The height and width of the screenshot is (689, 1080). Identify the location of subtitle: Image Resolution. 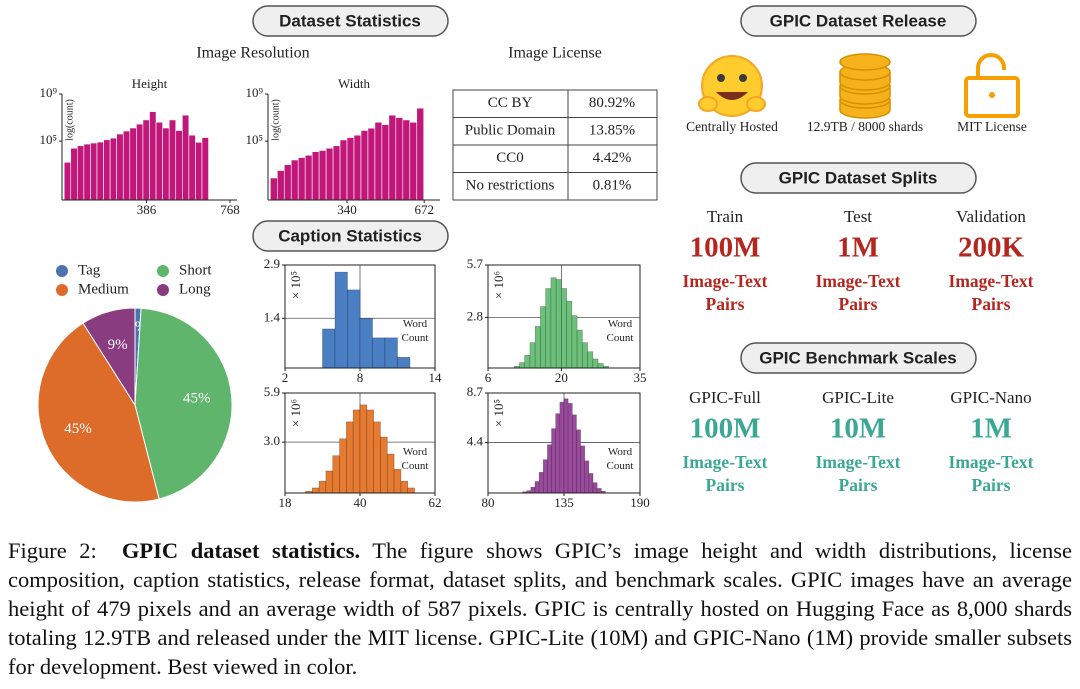
(252, 53).